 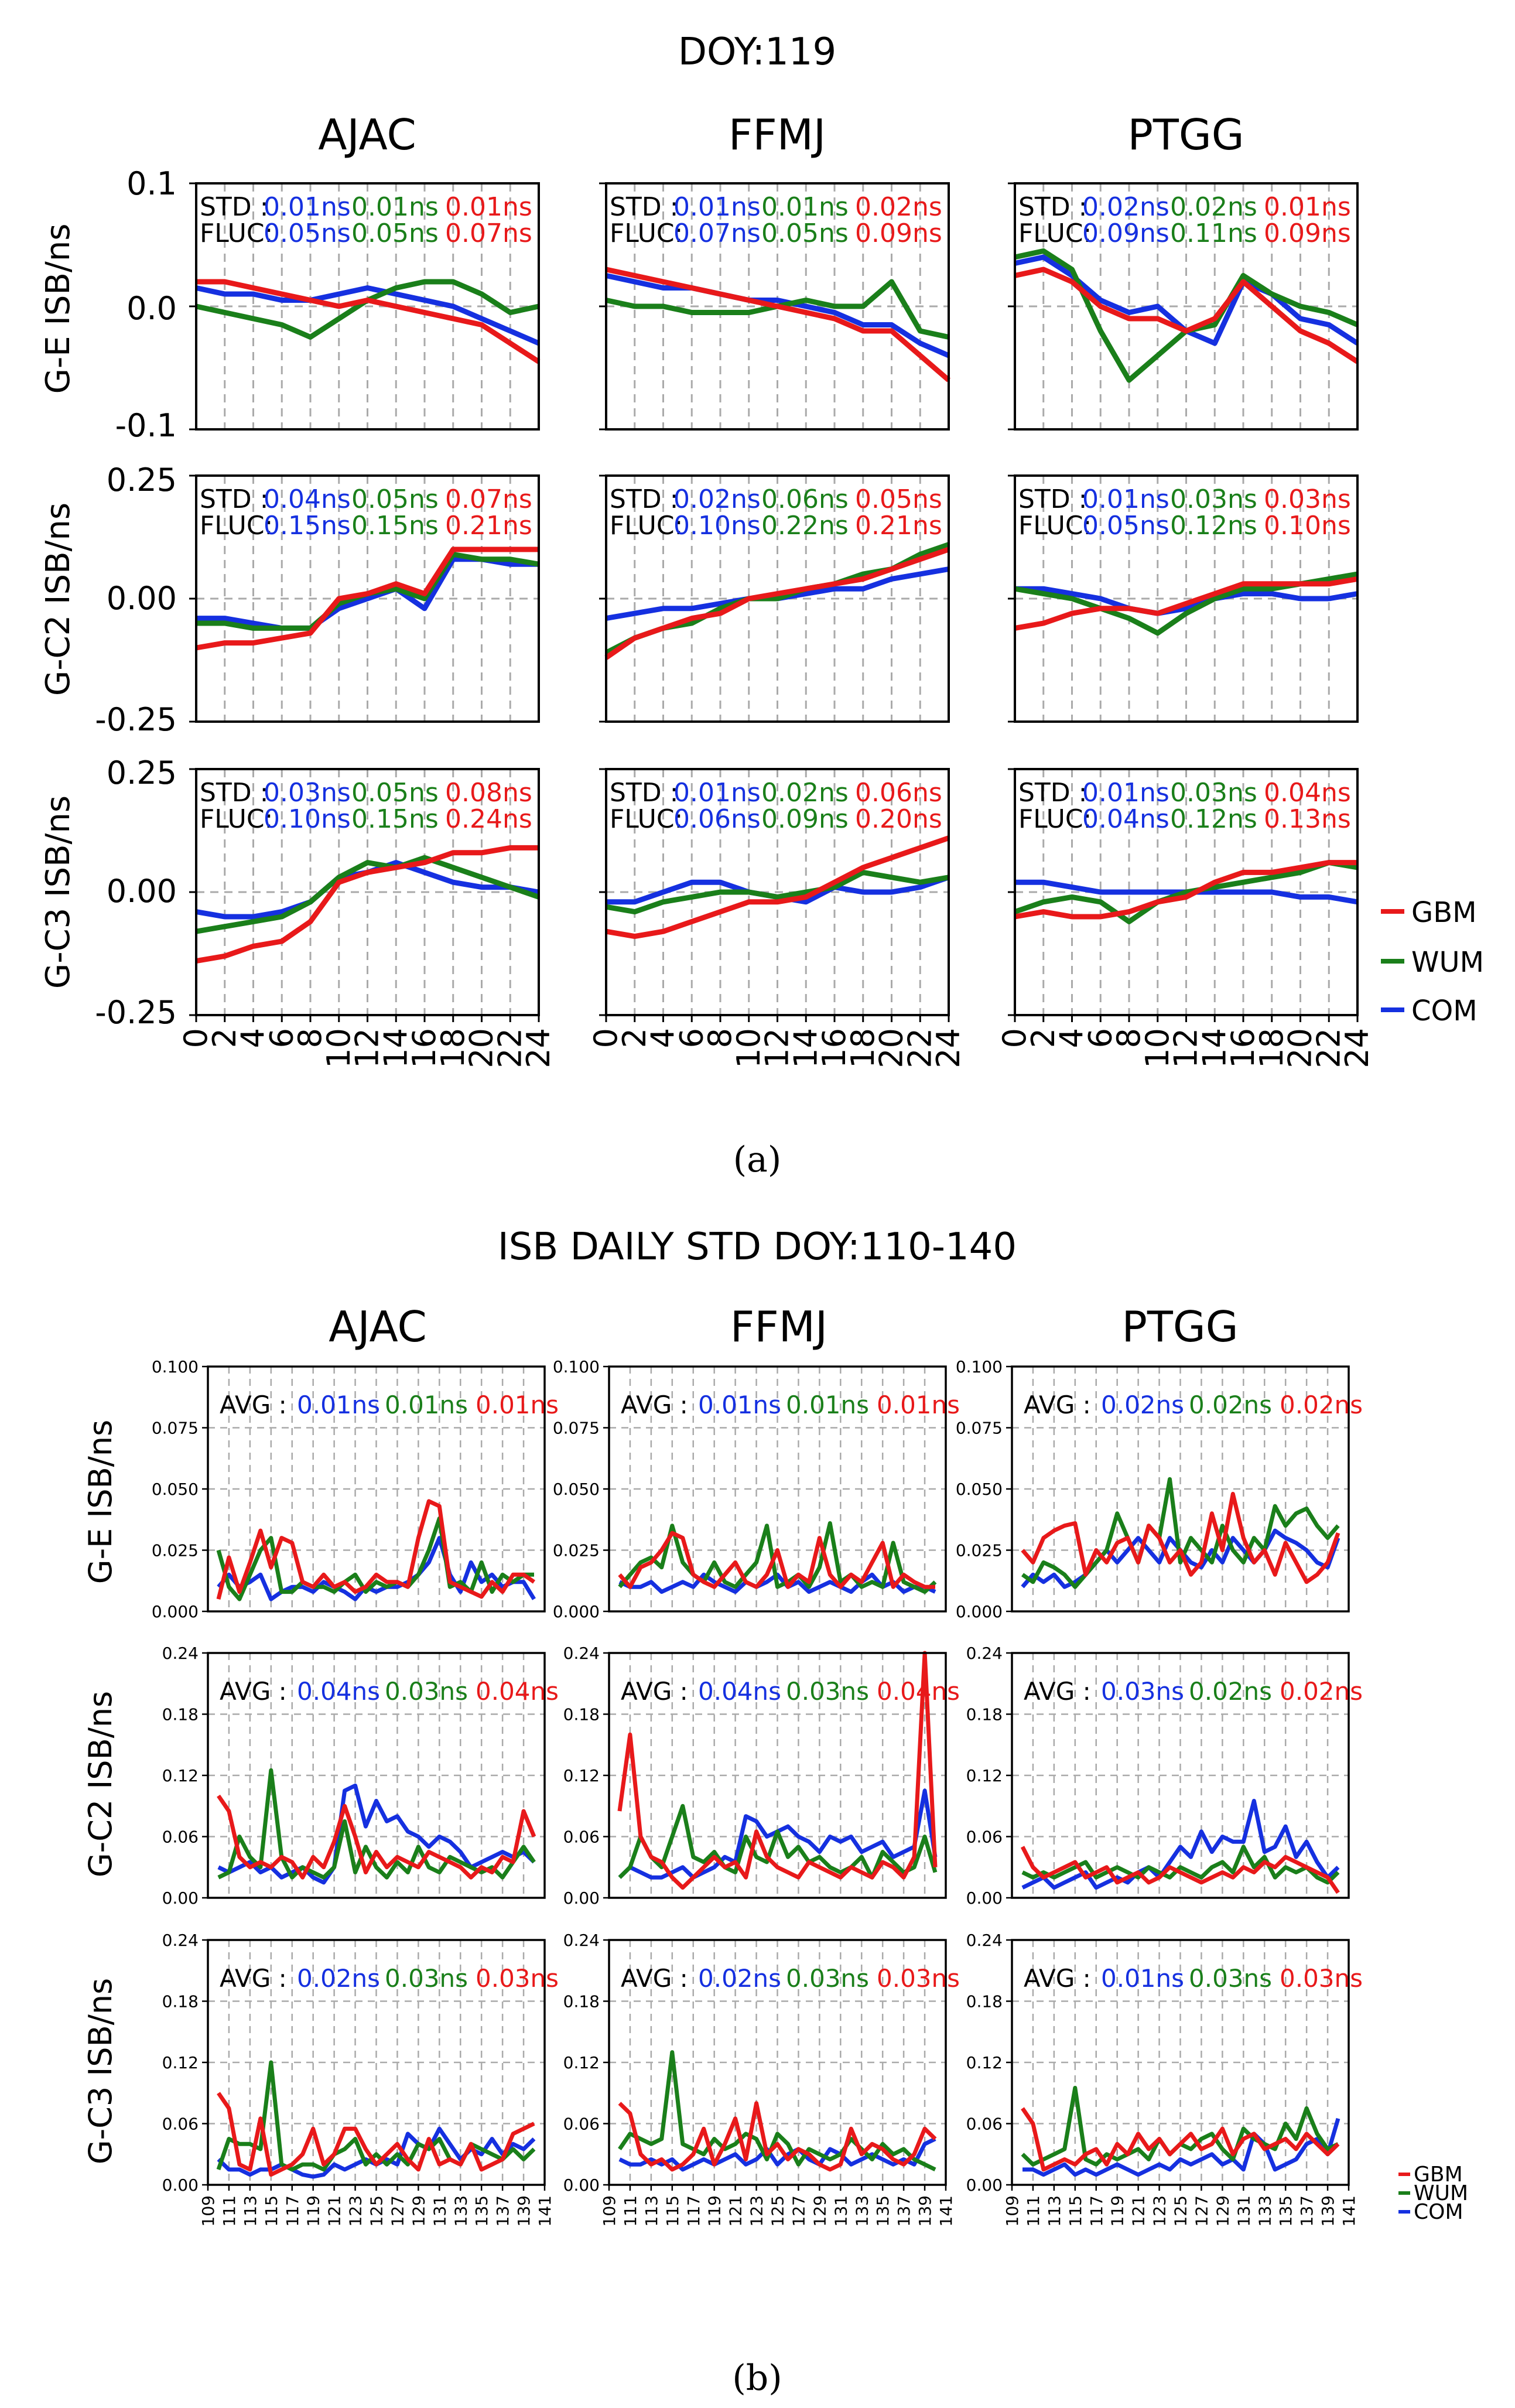 I want to click on ytick-label-b-g-c3-isb-ns-ffmj: 0.00, so click(x=581, y=2185).